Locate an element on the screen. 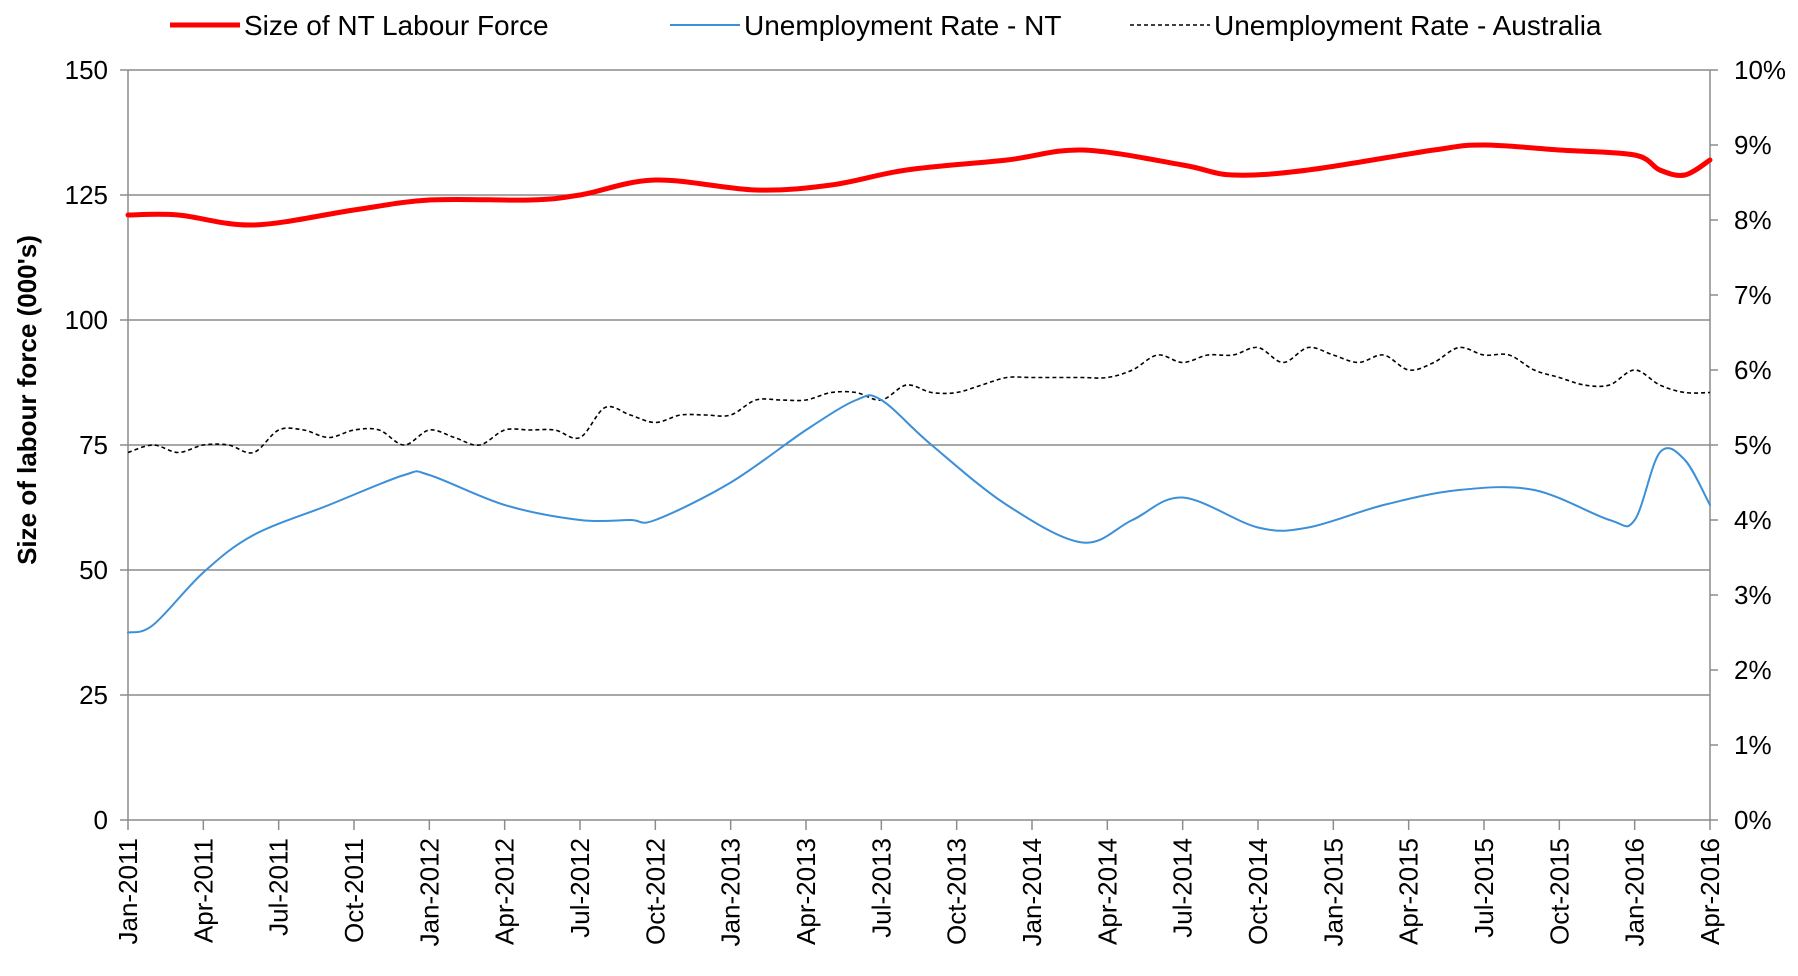 The height and width of the screenshot is (976, 1798). y2-tick-label: 7% is located at coordinates (1753, 295).